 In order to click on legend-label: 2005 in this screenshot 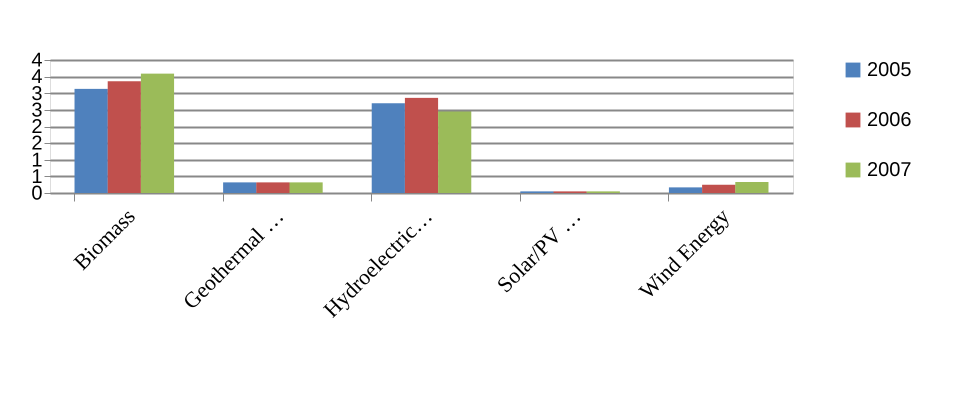, I will do `click(889, 70)`.